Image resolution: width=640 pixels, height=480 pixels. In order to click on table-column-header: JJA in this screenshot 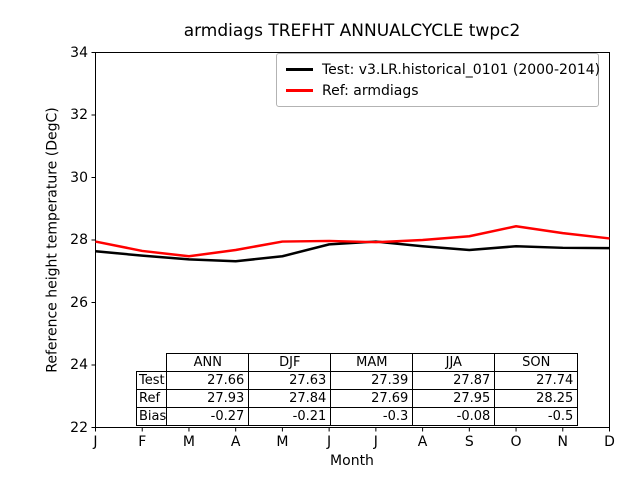, I will do `click(454, 362)`.